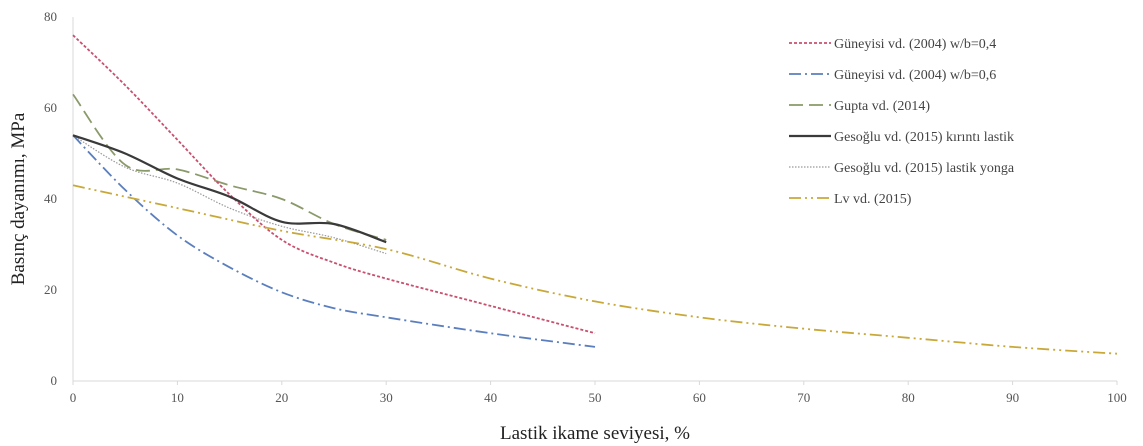  I want to click on legend-label: Güneyisi vd. (2004) w/b=0,6, so click(915, 75).